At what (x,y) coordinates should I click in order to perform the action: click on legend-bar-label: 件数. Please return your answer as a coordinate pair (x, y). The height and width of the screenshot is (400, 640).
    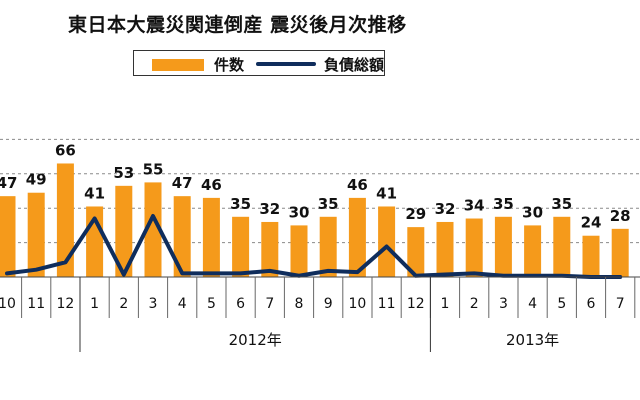
    Looking at the image, I should click on (229, 65).